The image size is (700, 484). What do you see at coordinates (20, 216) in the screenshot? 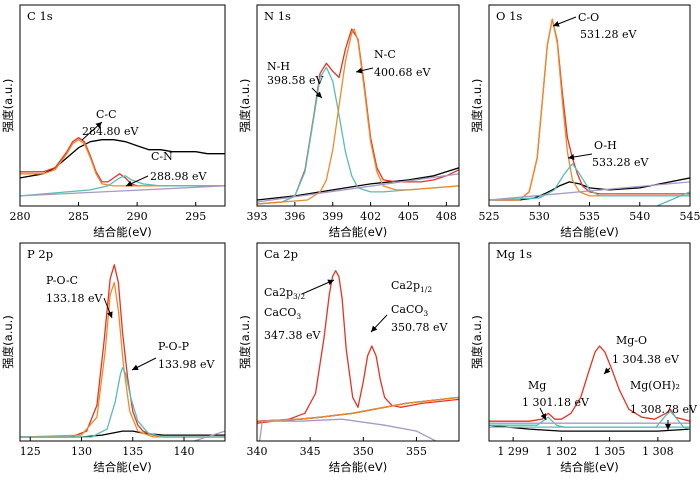
I see `x-tick-label: 280` at bounding box center [20, 216].